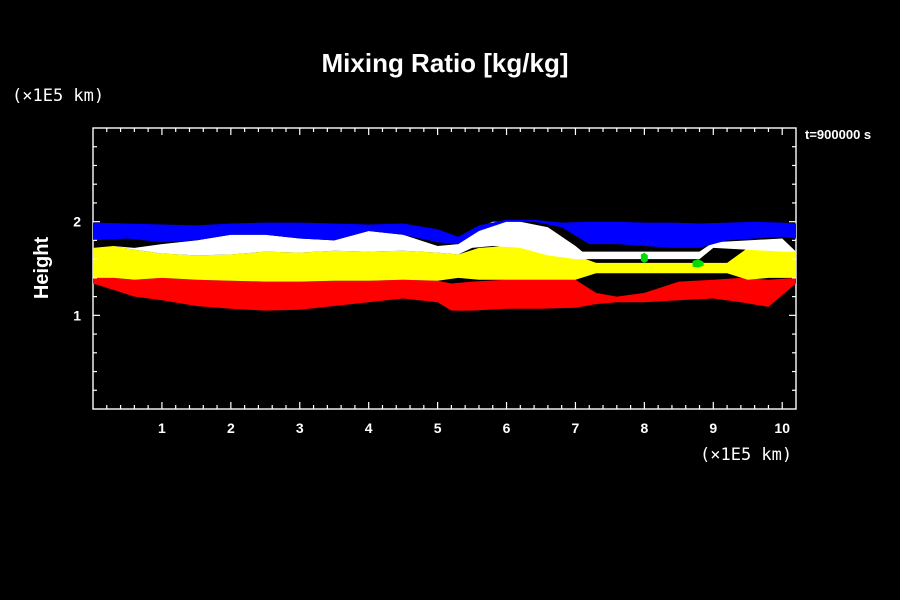 This screenshot has width=900, height=600. What do you see at coordinates (507, 428) in the screenshot?
I see `x-tick-label: 6` at bounding box center [507, 428].